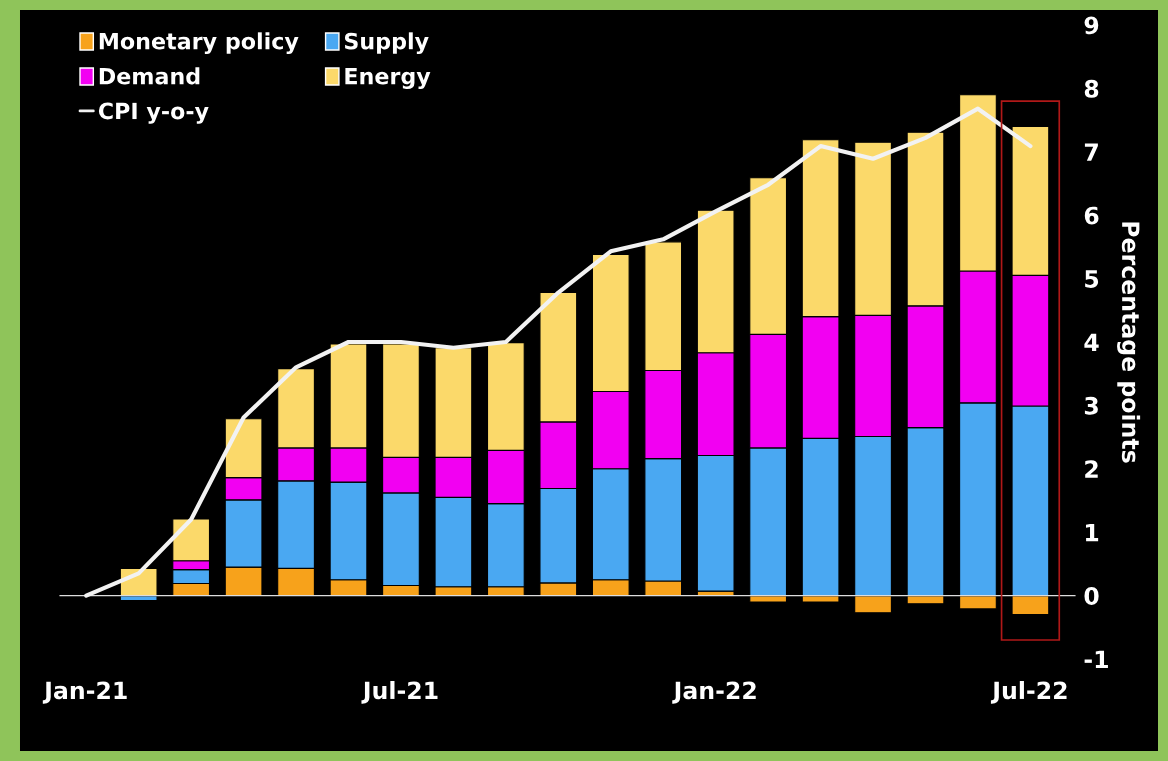 This screenshot has width=1168, height=761. What do you see at coordinates (1091, 88) in the screenshot?
I see `y-tick-label: 8` at bounding box center [1091, 88].